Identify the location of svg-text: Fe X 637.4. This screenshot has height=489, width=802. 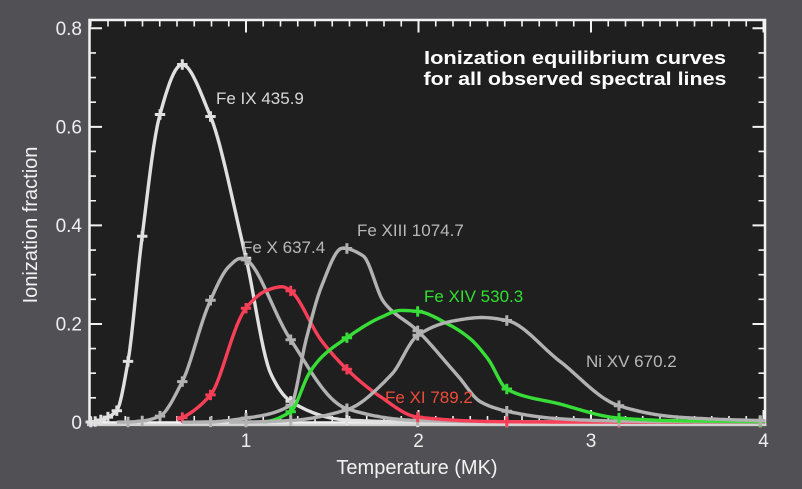
(283, 247).